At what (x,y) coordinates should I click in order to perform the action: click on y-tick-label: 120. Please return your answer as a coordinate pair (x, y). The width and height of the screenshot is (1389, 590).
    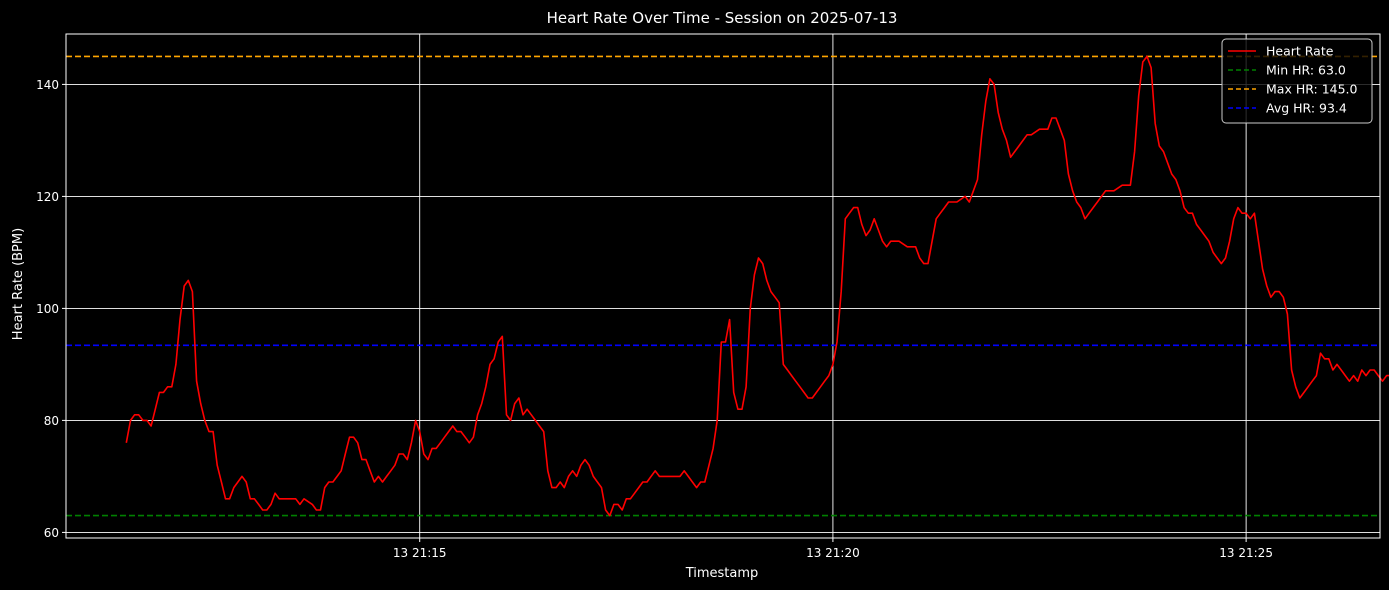
    Looking at the image, I should click on (47, 197).